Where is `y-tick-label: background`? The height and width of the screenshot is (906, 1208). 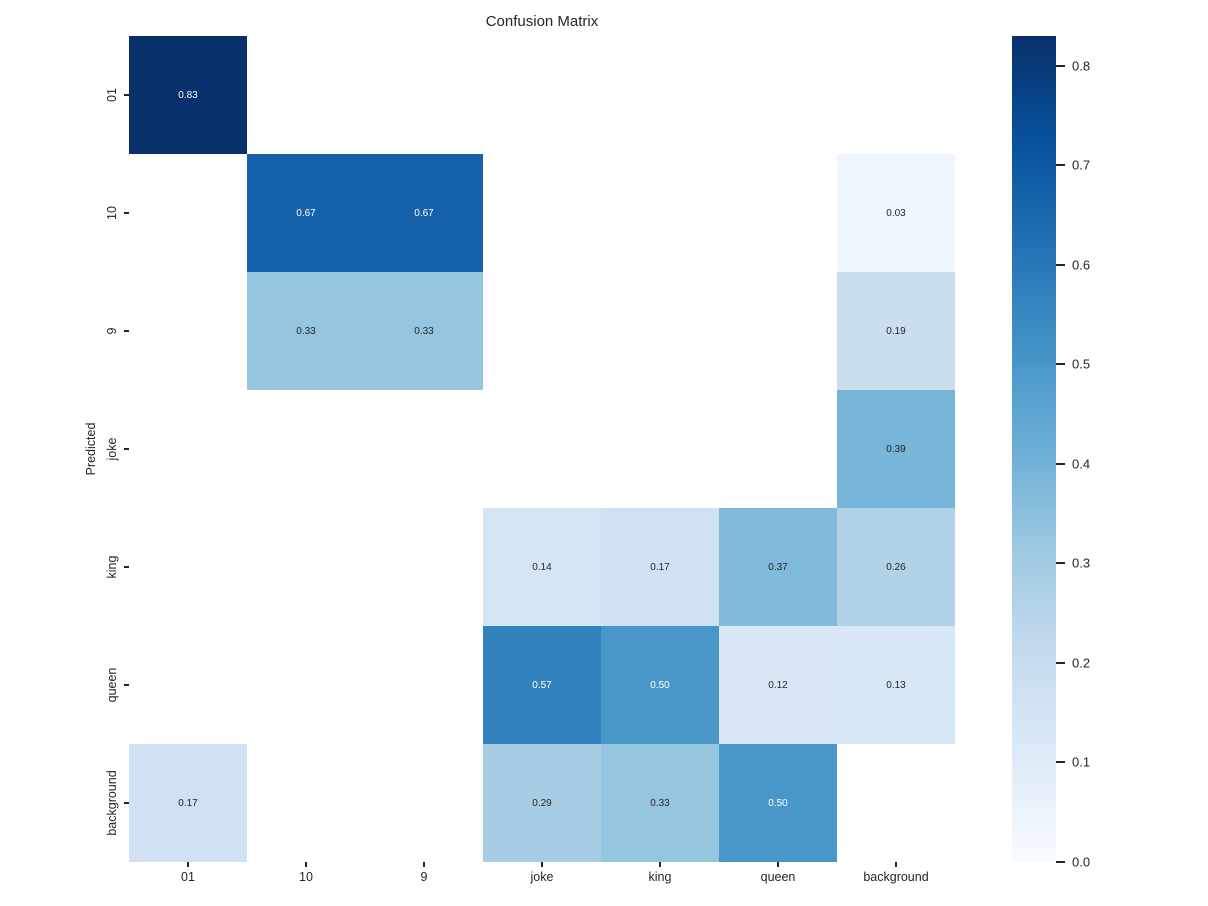
y-tick-label: background is located at coordinates (112, 803).